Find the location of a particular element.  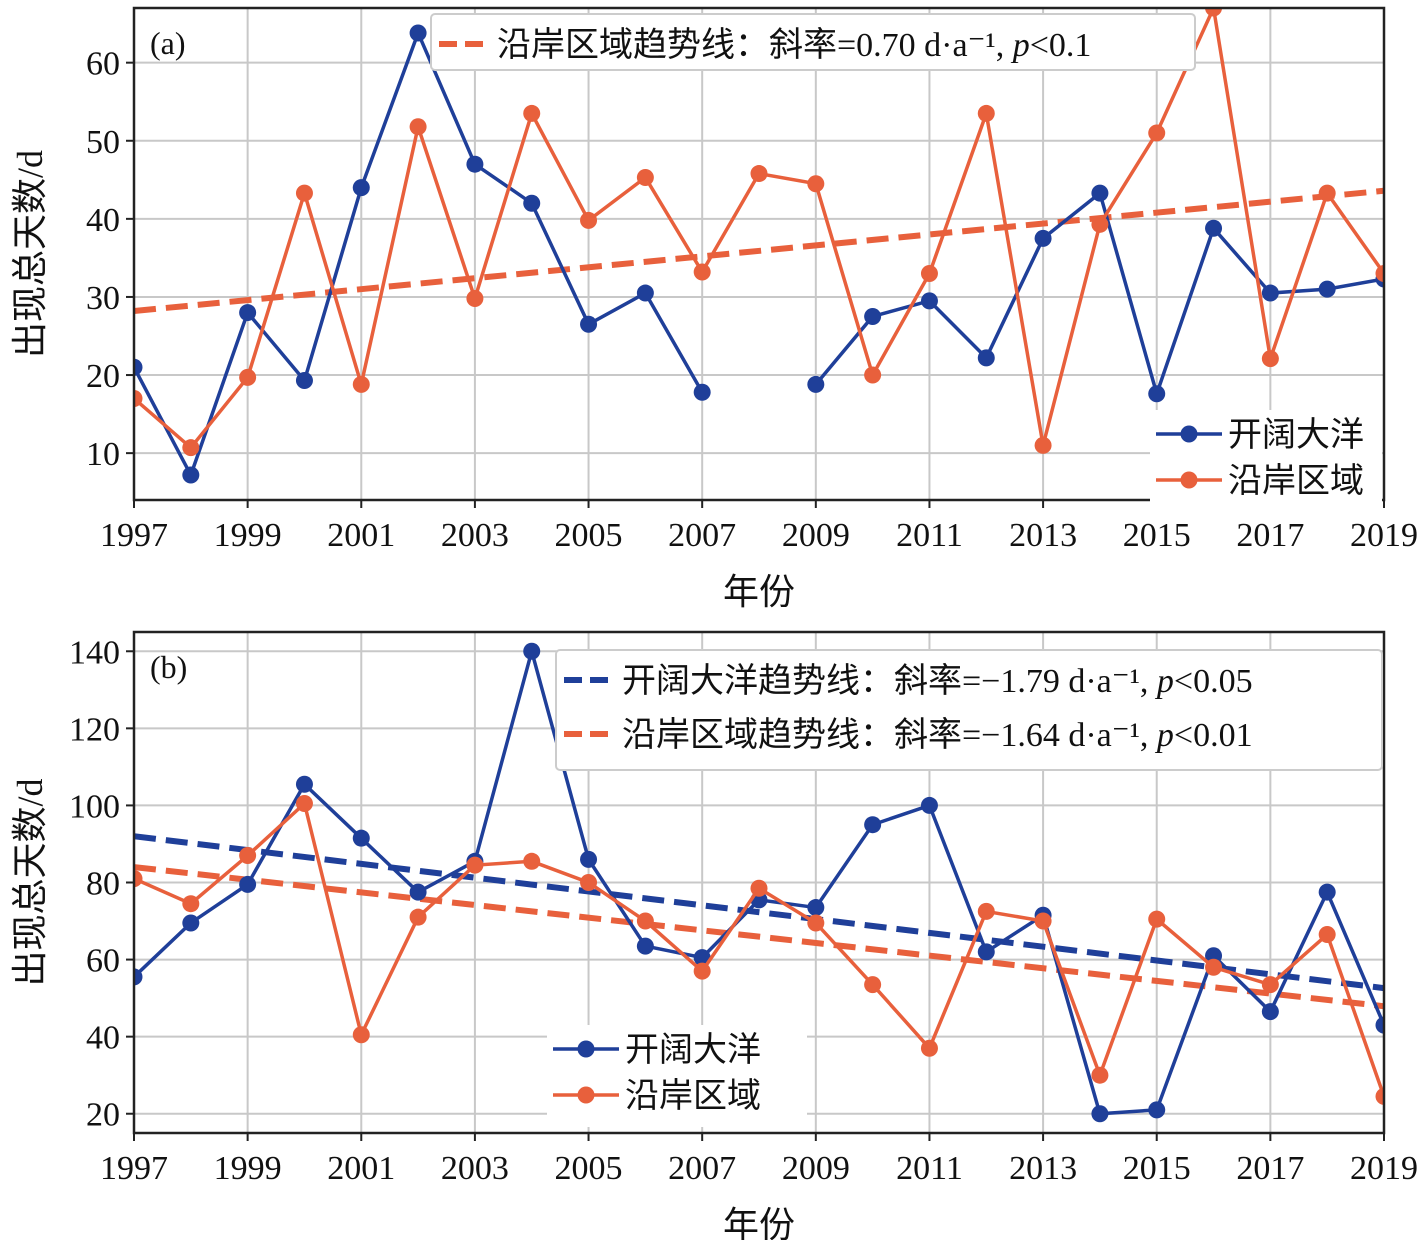

x-axis-title: 年份 is located at coordinates (759, 1222).